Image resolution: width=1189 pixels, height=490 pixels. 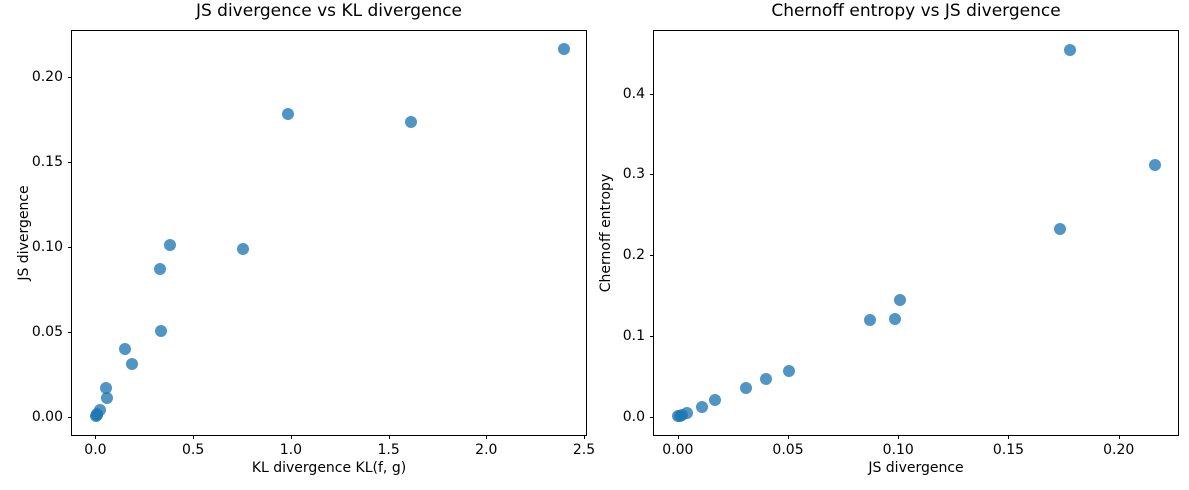 What do you see at coordinates (916, 468) in the screenshot?
I see `x-axis-label: JS divergence` at bounding box center [916, 468].